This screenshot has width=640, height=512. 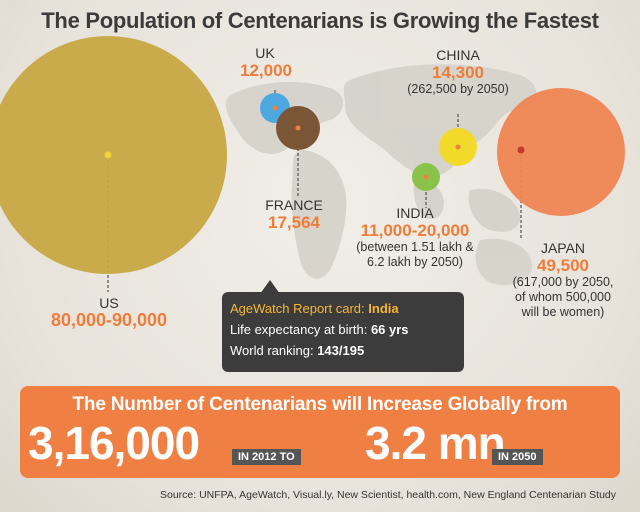 I want to click on report-card-title: AgeWatch Report card: India, so click(x=343, y=308).